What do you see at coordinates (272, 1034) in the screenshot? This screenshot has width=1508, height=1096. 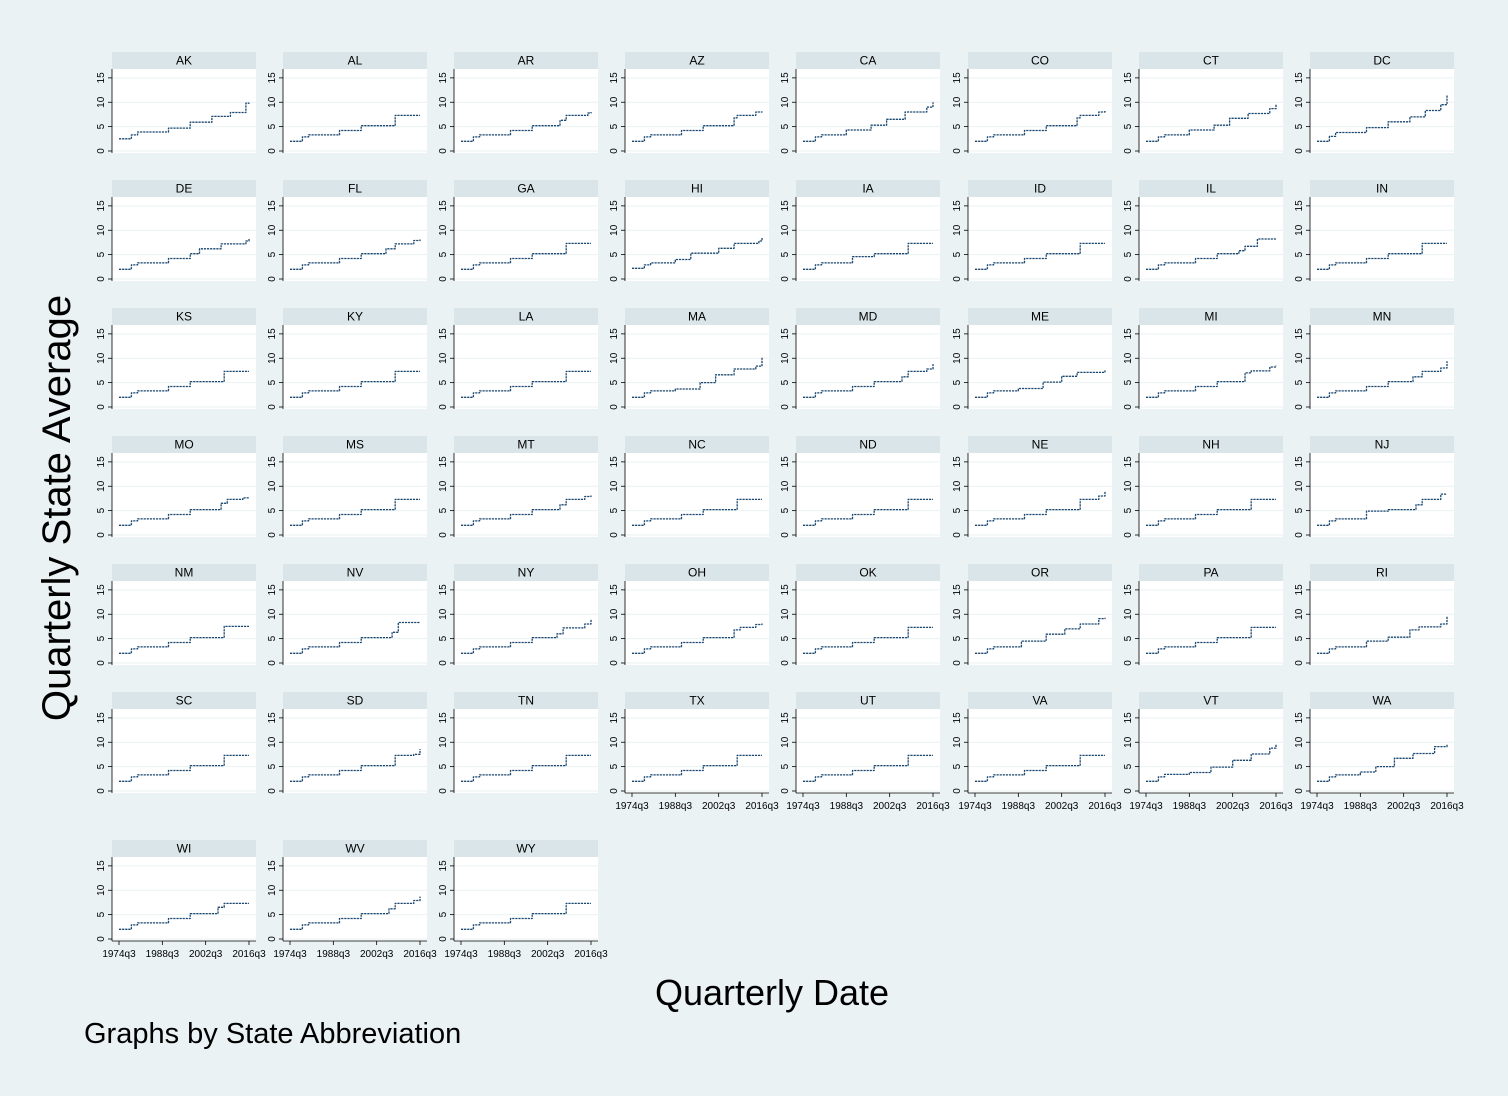 I see `graphs-by-note: Graphs by State Abbreviation` at bounding box center [272, 1034].